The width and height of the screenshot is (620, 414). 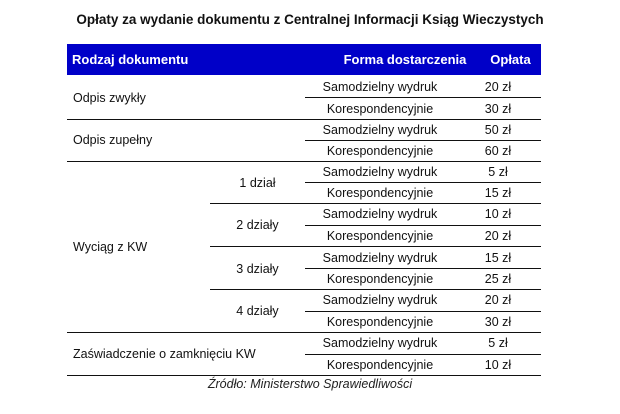 I want to click on row-label: Wyciąg z KW, so click(x=110, y=247).